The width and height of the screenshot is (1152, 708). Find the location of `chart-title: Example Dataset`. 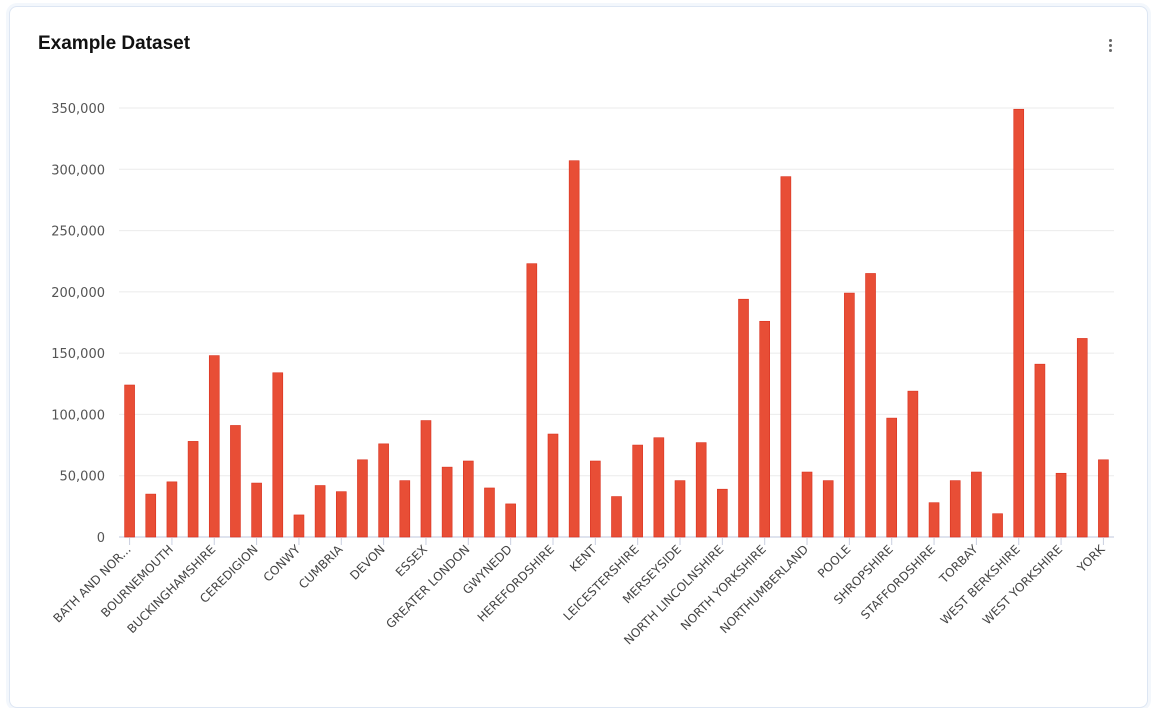

chart-title: Example Dataset is located at coordinates (114, 43).